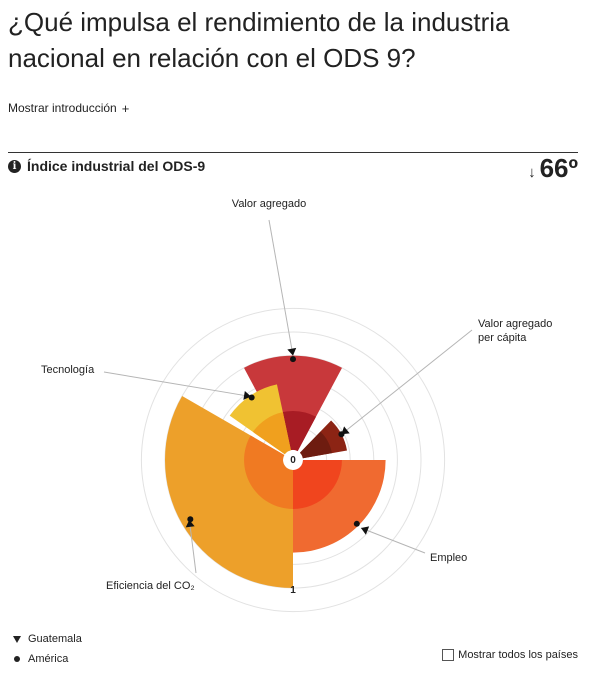 The width and height of the screenshot is (596, 685). I want to click on chart-markers, so click(277, 441).